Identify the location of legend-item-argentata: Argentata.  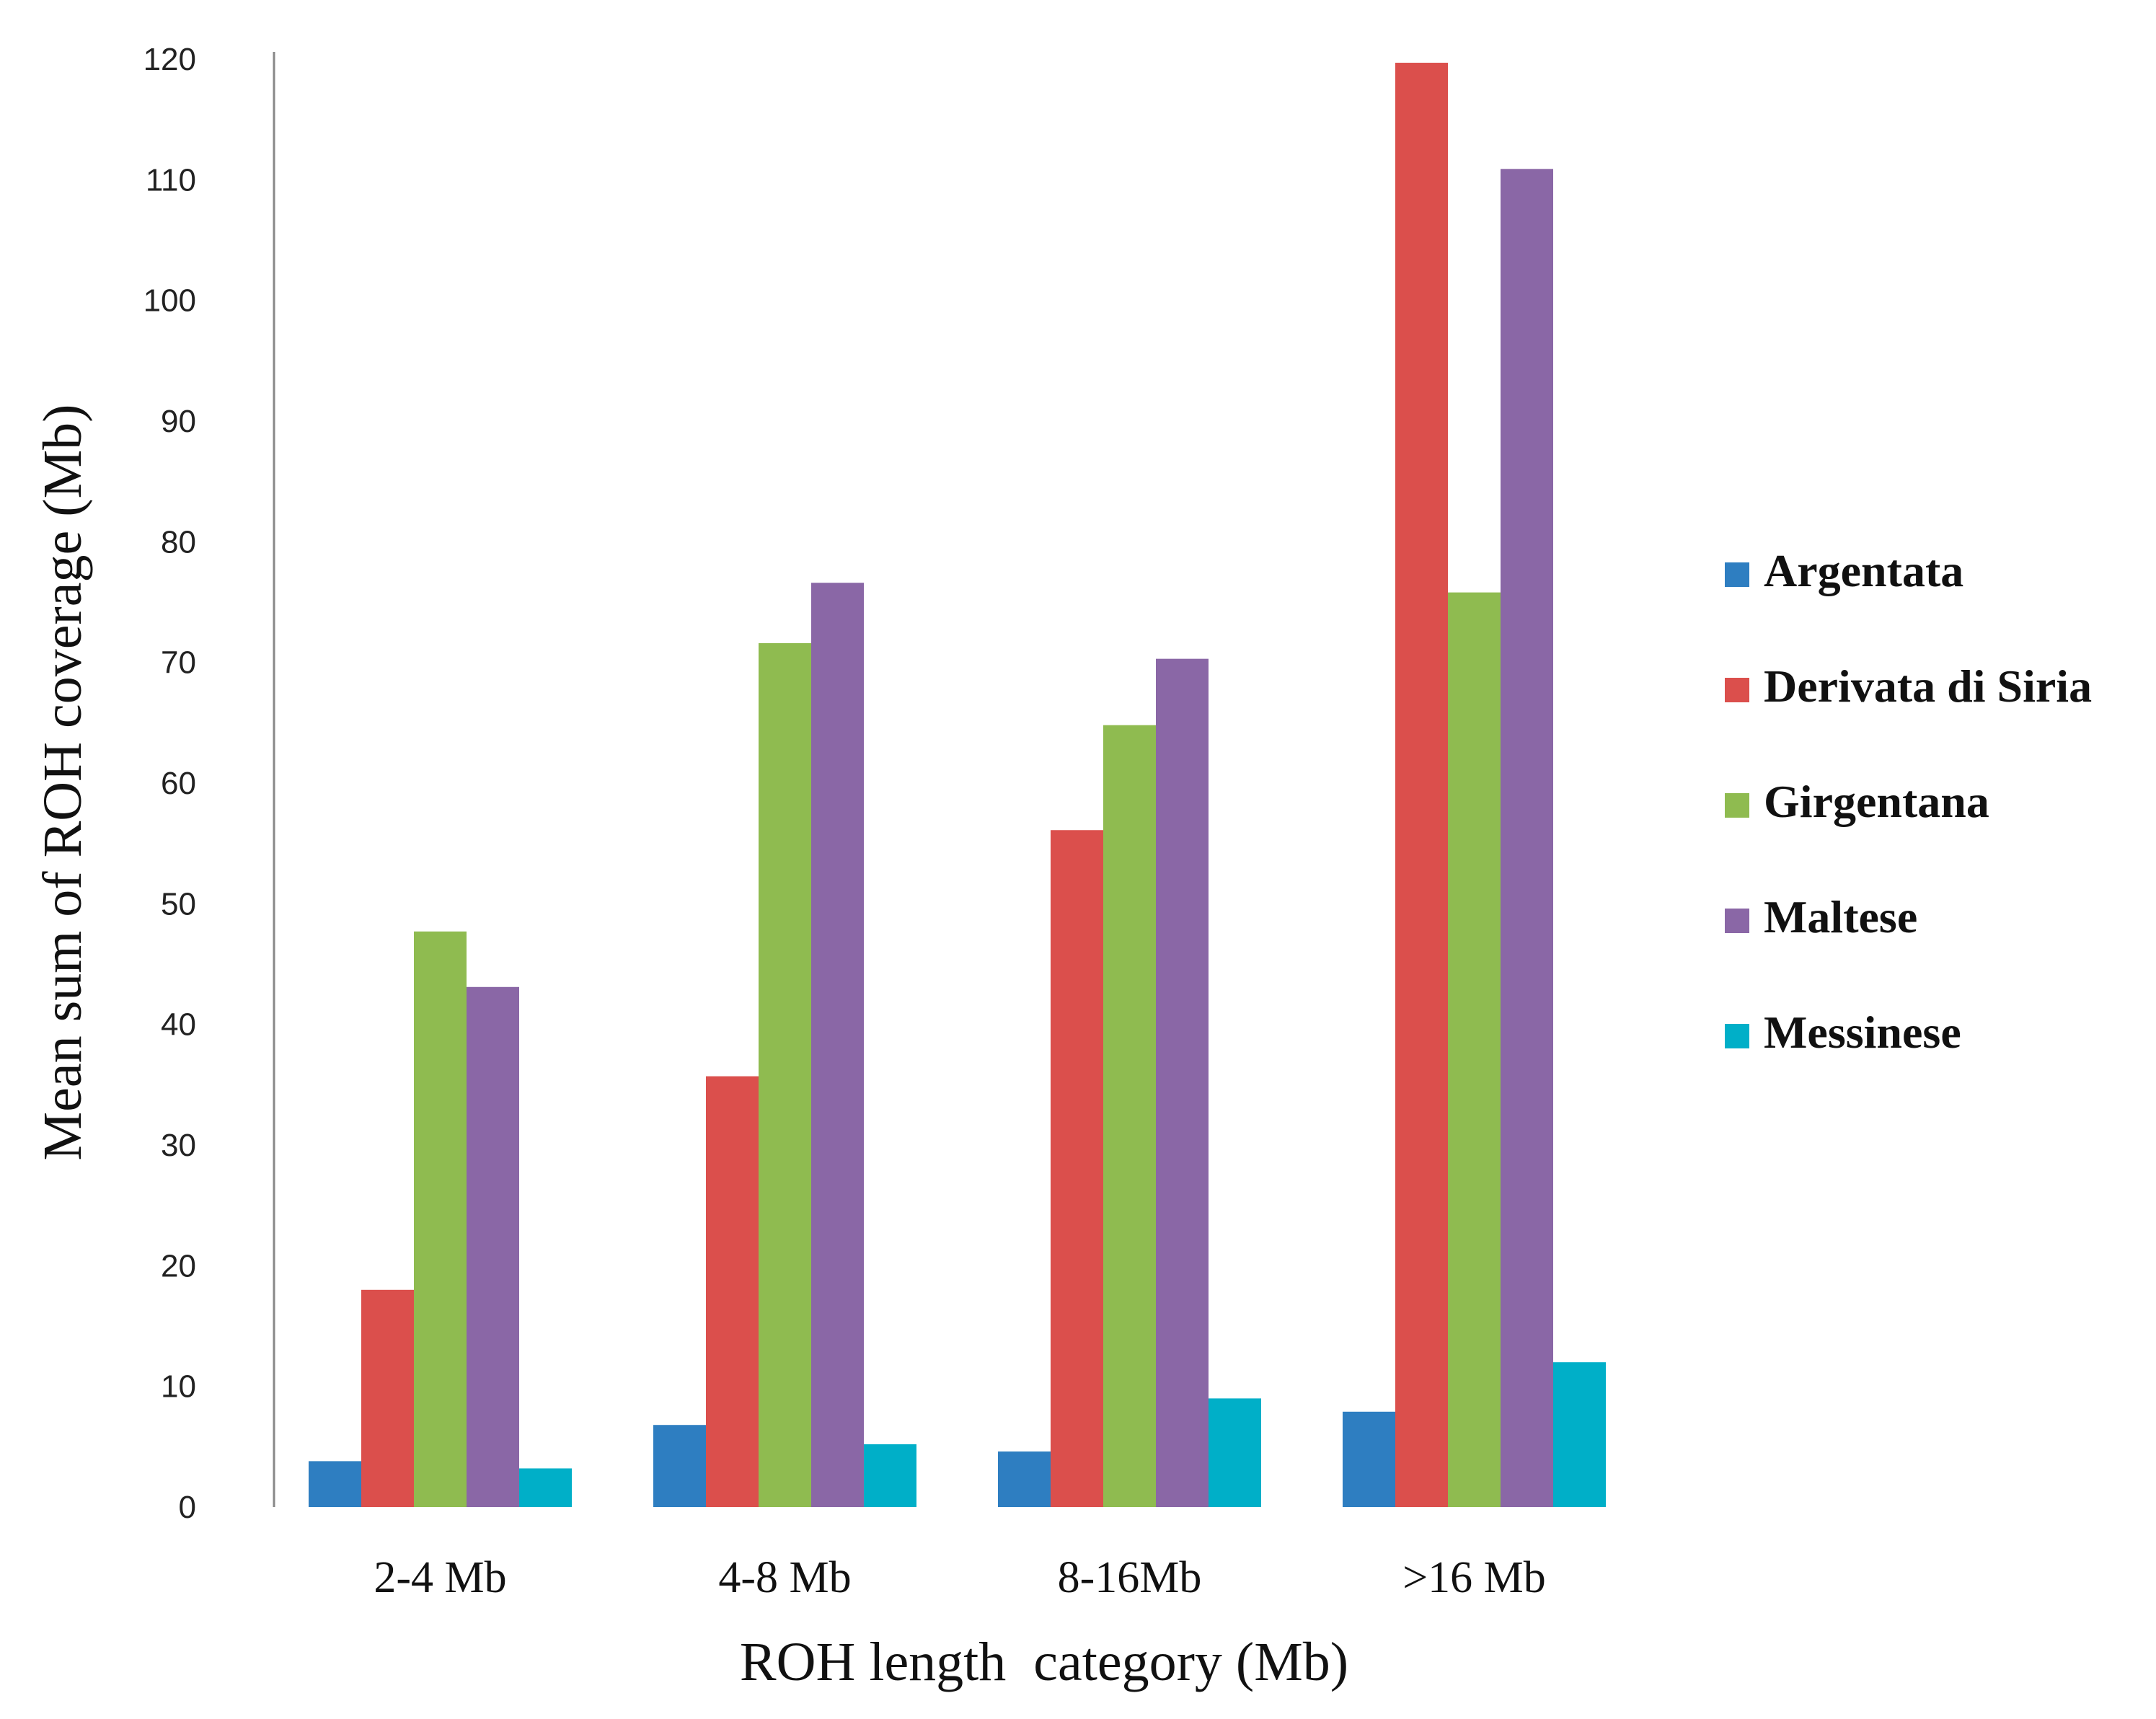
(1844, 570).